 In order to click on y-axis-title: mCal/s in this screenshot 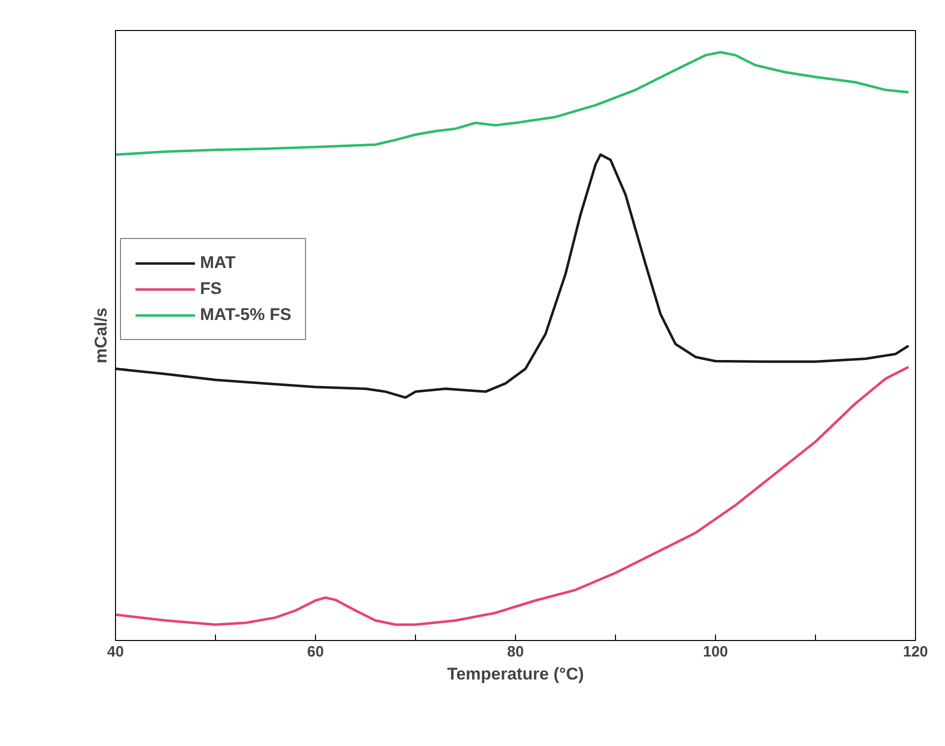, I will do `click(101, 336)`.